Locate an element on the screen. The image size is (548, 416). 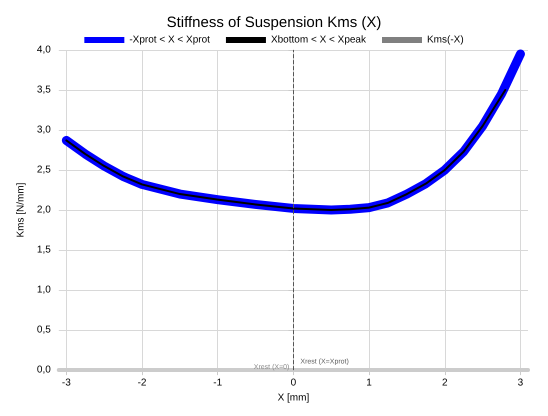
x-tick-label: -2 is located at coordinates (142, 383).